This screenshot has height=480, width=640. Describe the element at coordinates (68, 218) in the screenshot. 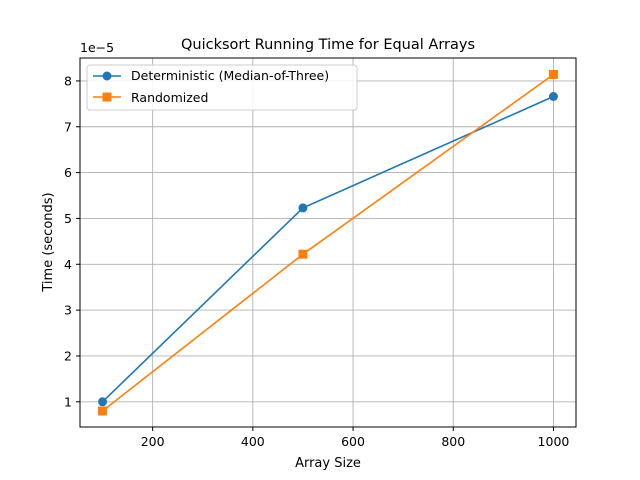

I see `y-tick-label: 5` at that location.